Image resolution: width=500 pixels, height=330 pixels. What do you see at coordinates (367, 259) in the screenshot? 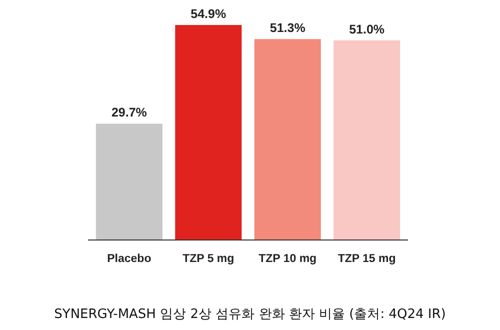
I see `x-tick-label: TZP 15 mg` at bounding box center [367, 259].